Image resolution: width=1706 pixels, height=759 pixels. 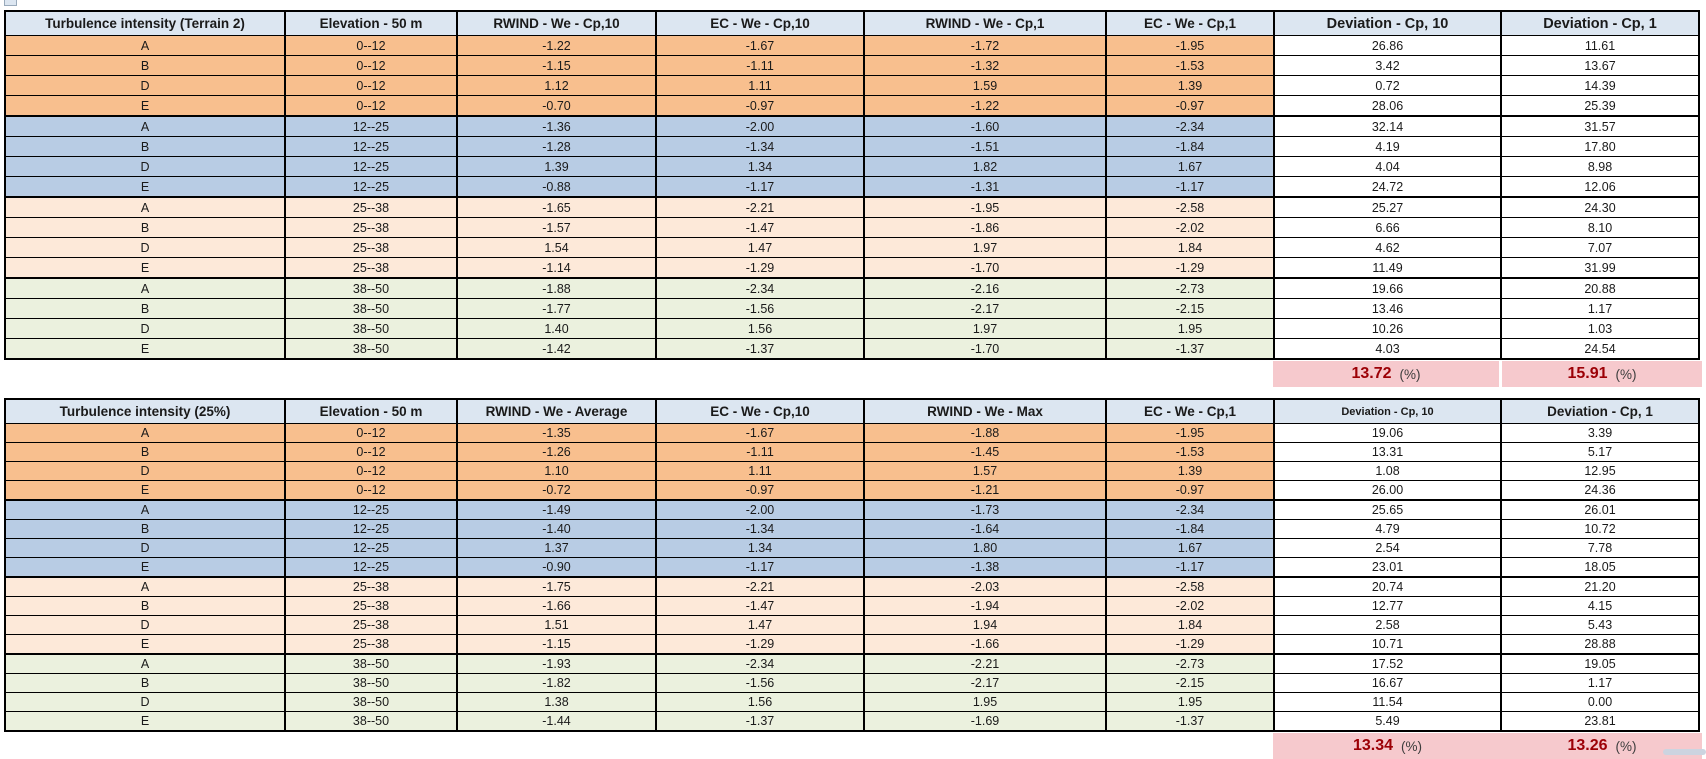 What do you see at coordinates (852, 433) in the screenshot?
I see `table-row: A 0--12 -1.35 -1.67 -1.88 -1.95 19.06 3.39` at bounding box center [852, 433].